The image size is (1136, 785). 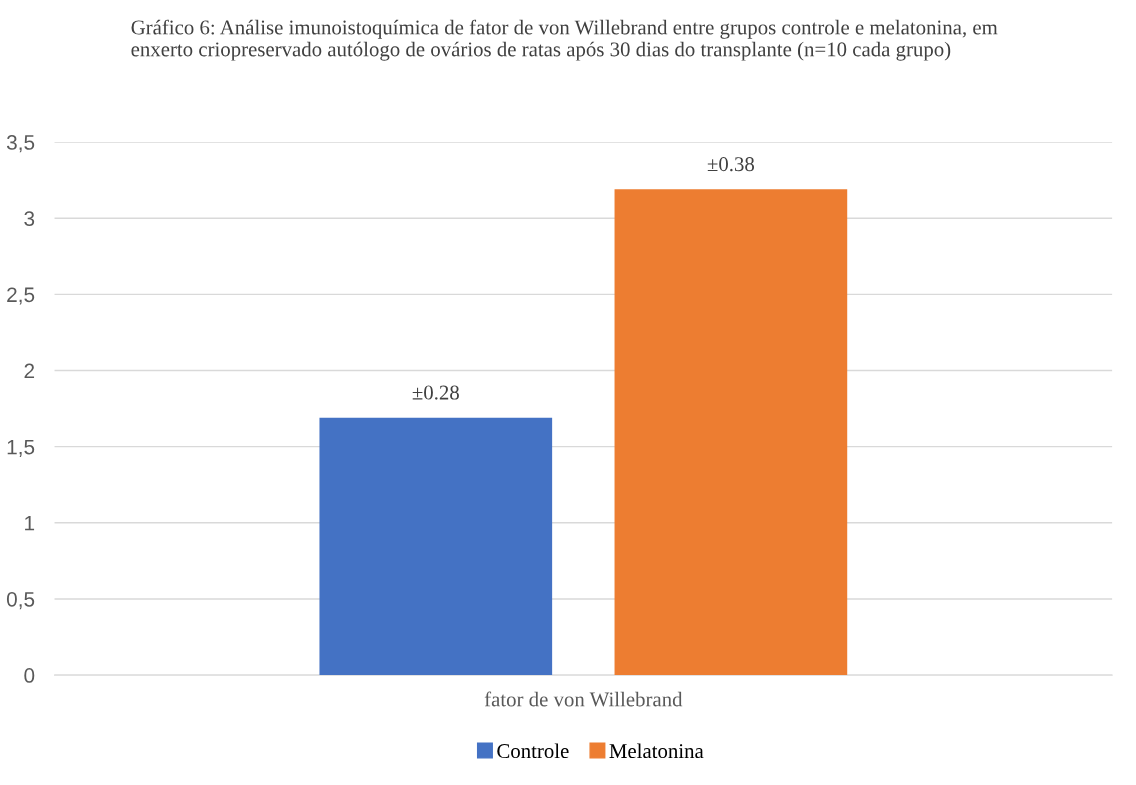 What do you see at coordinates (21, 296) in the screenshot?
I see `y-tick-label: 2,5` at bounding box center [21, 296].